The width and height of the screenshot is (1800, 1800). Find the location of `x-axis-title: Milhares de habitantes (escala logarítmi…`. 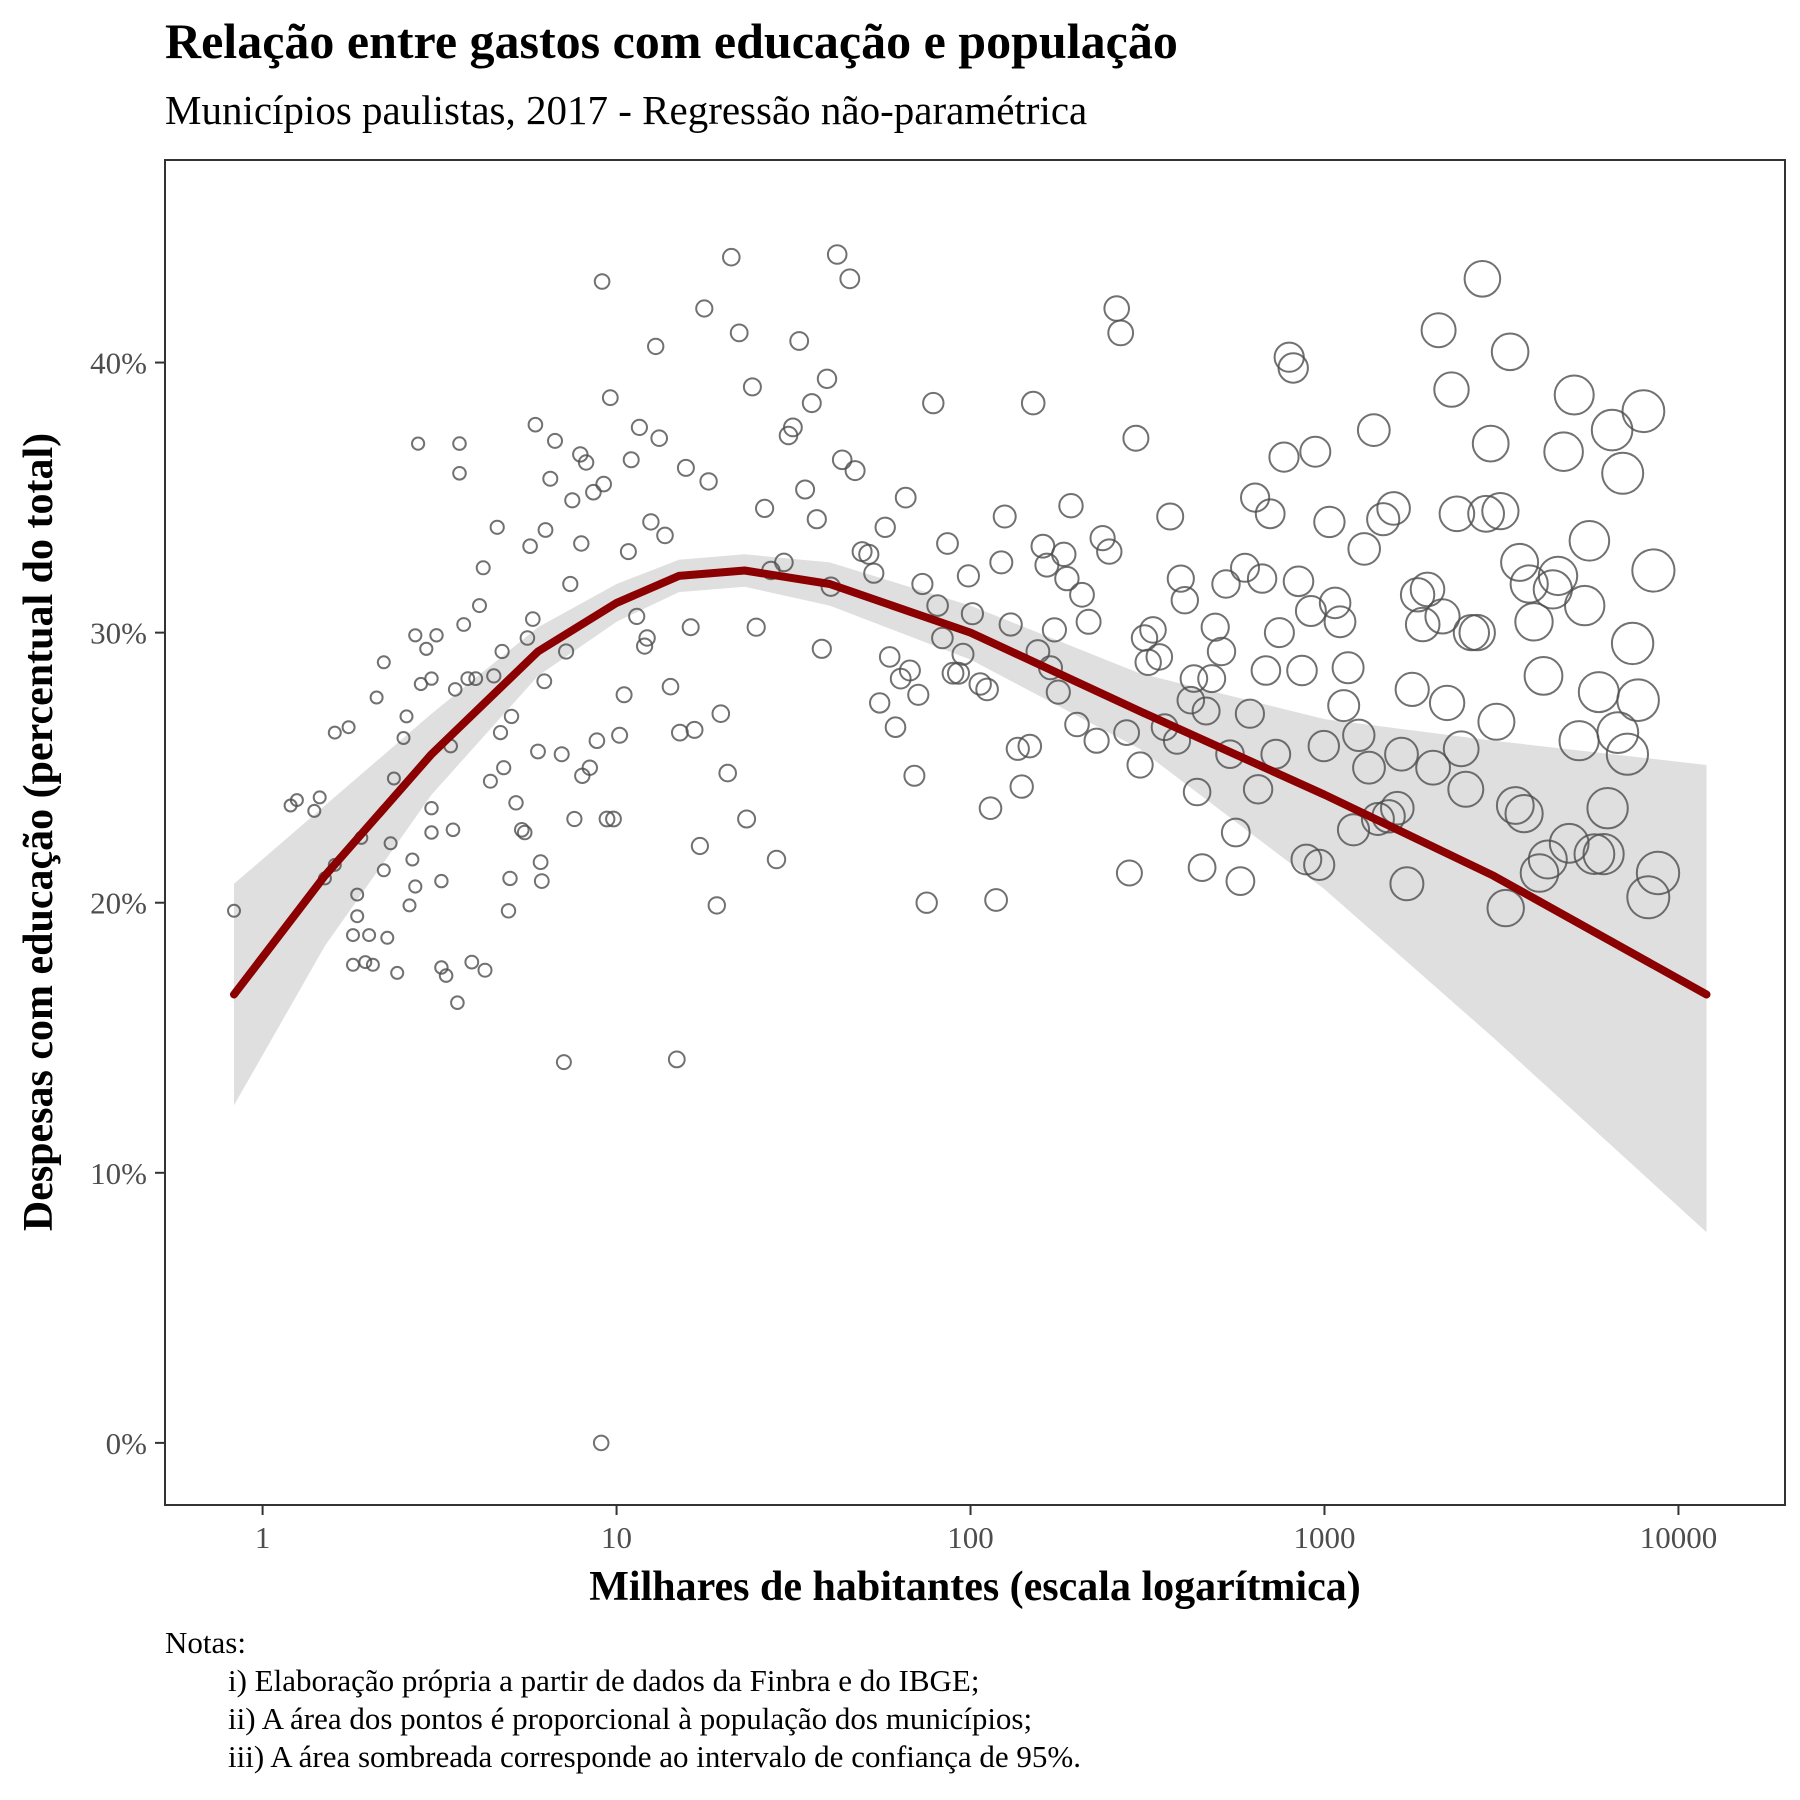

x-axis-title: Milhares de habitantes (escala logarítmi… is located at coordinates (974, 1587).